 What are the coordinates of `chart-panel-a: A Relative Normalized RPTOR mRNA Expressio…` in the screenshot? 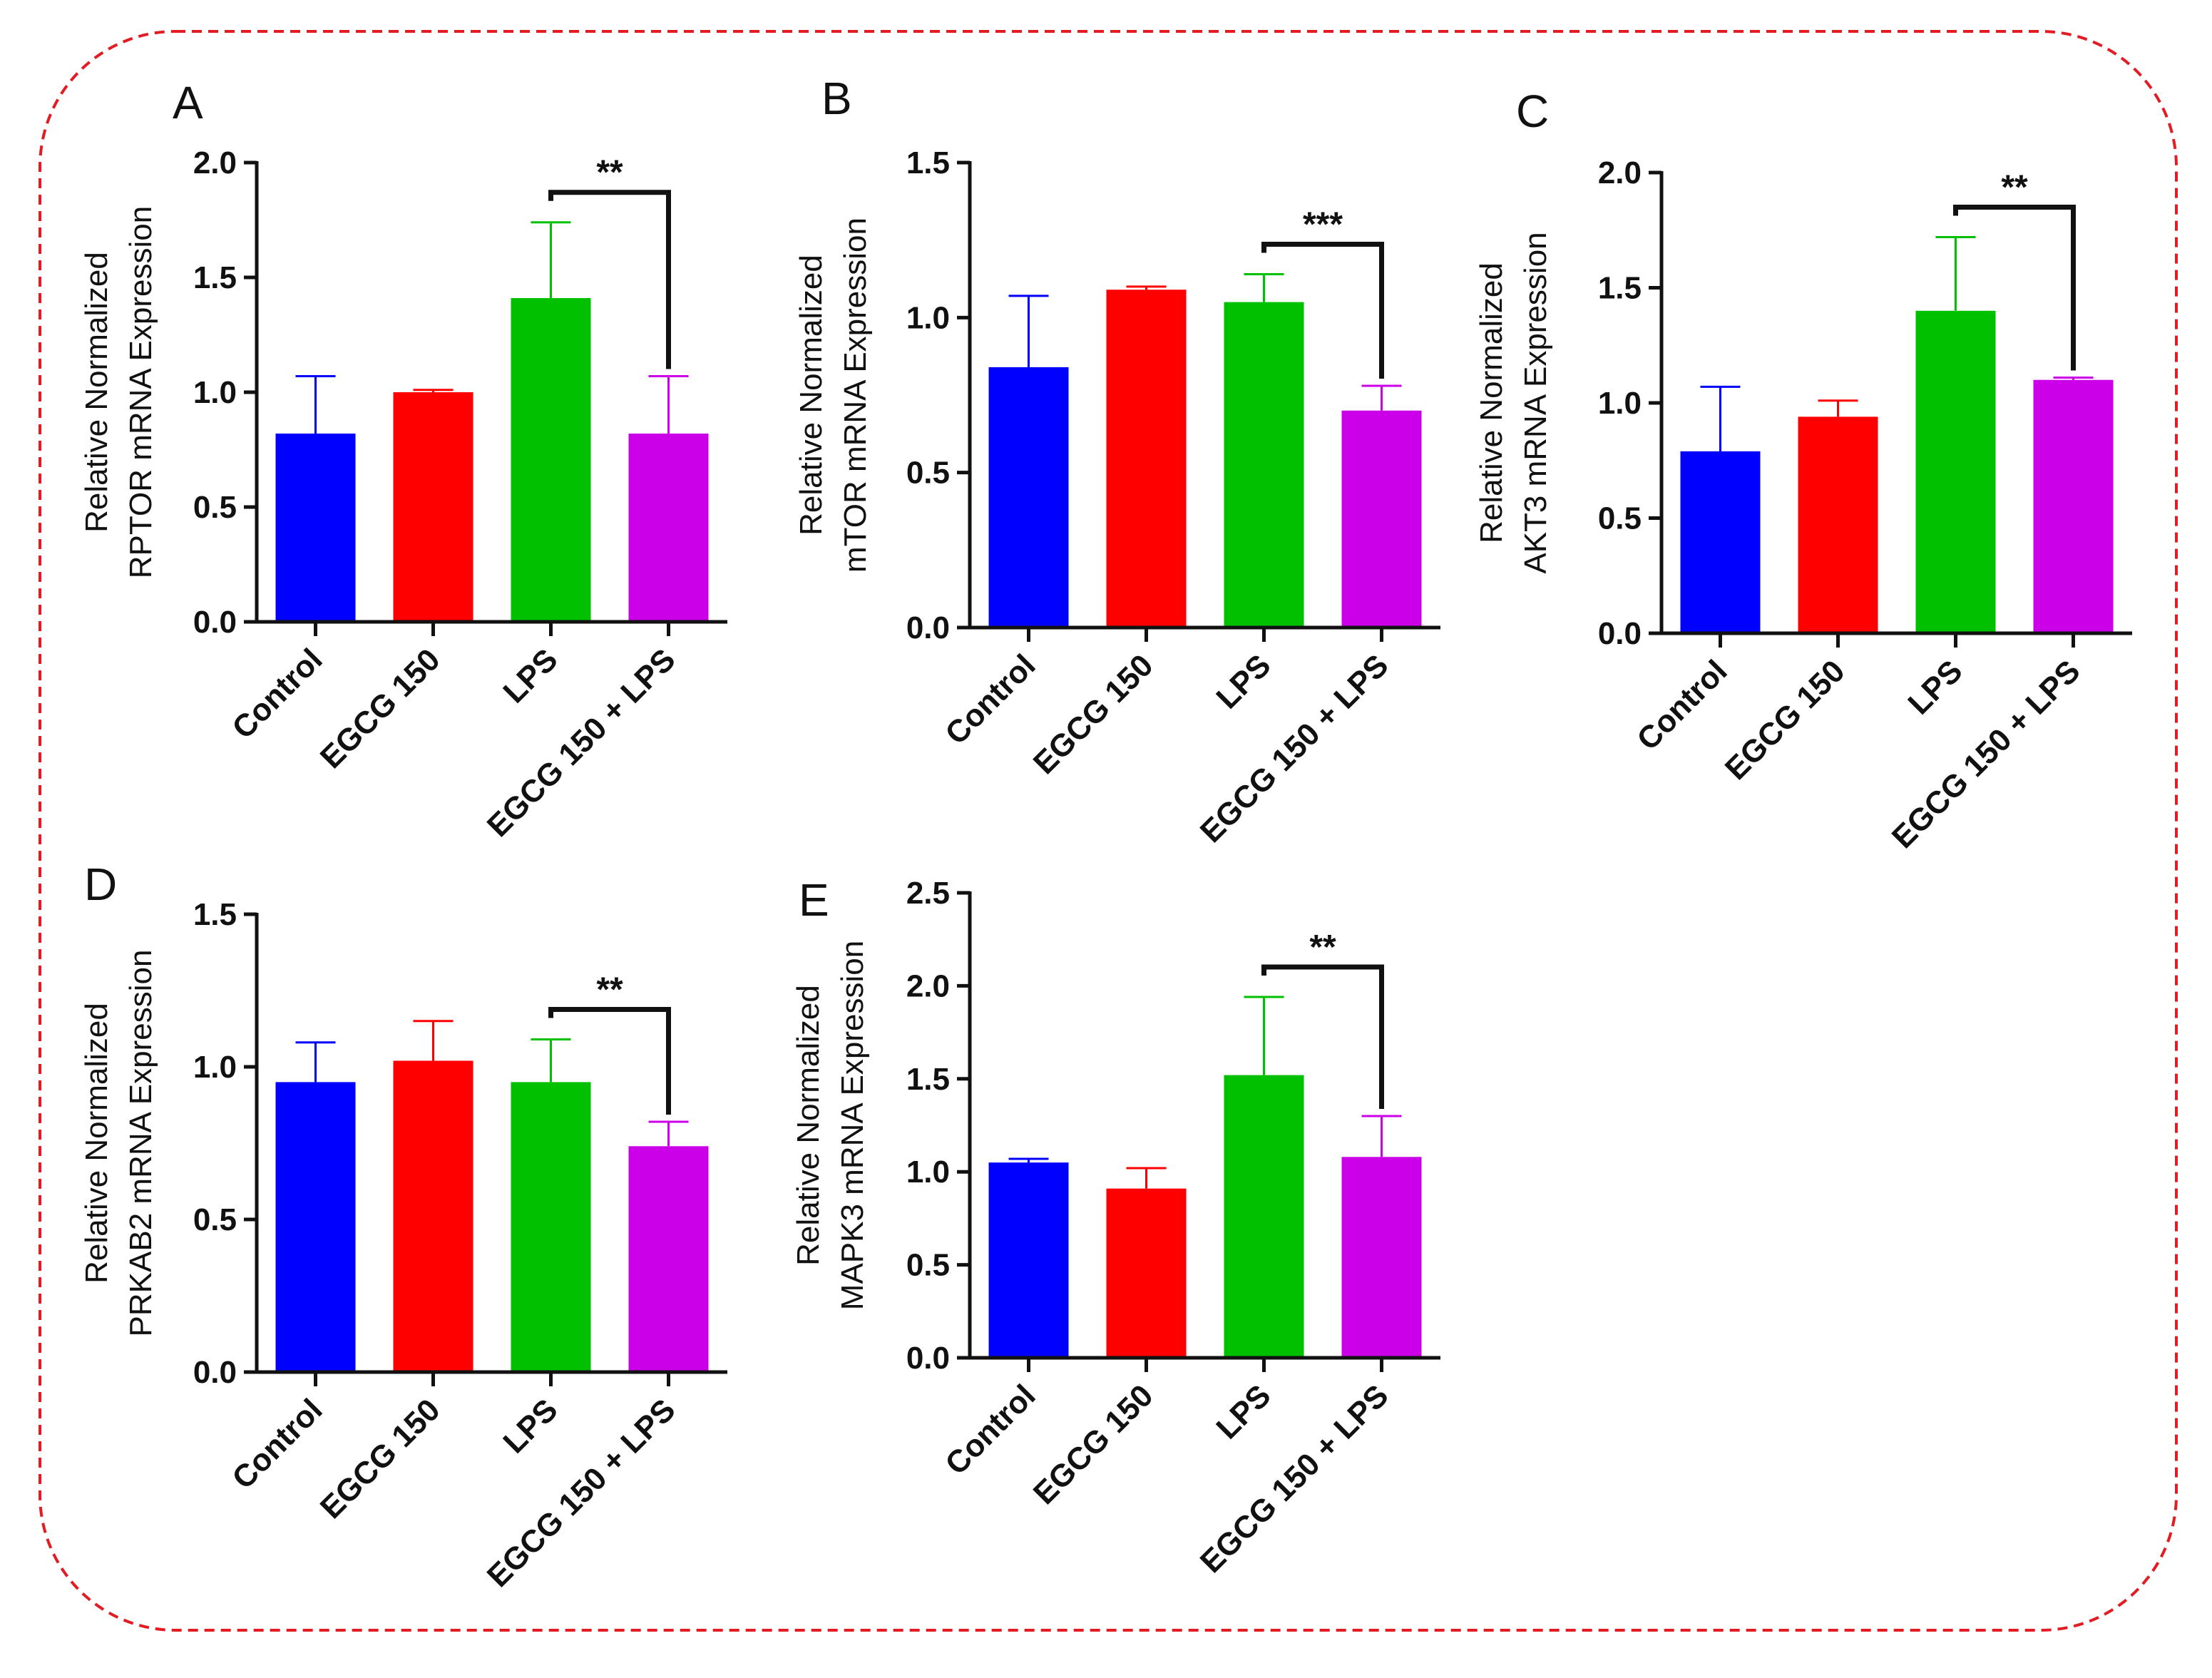 It's located at (403, 461).